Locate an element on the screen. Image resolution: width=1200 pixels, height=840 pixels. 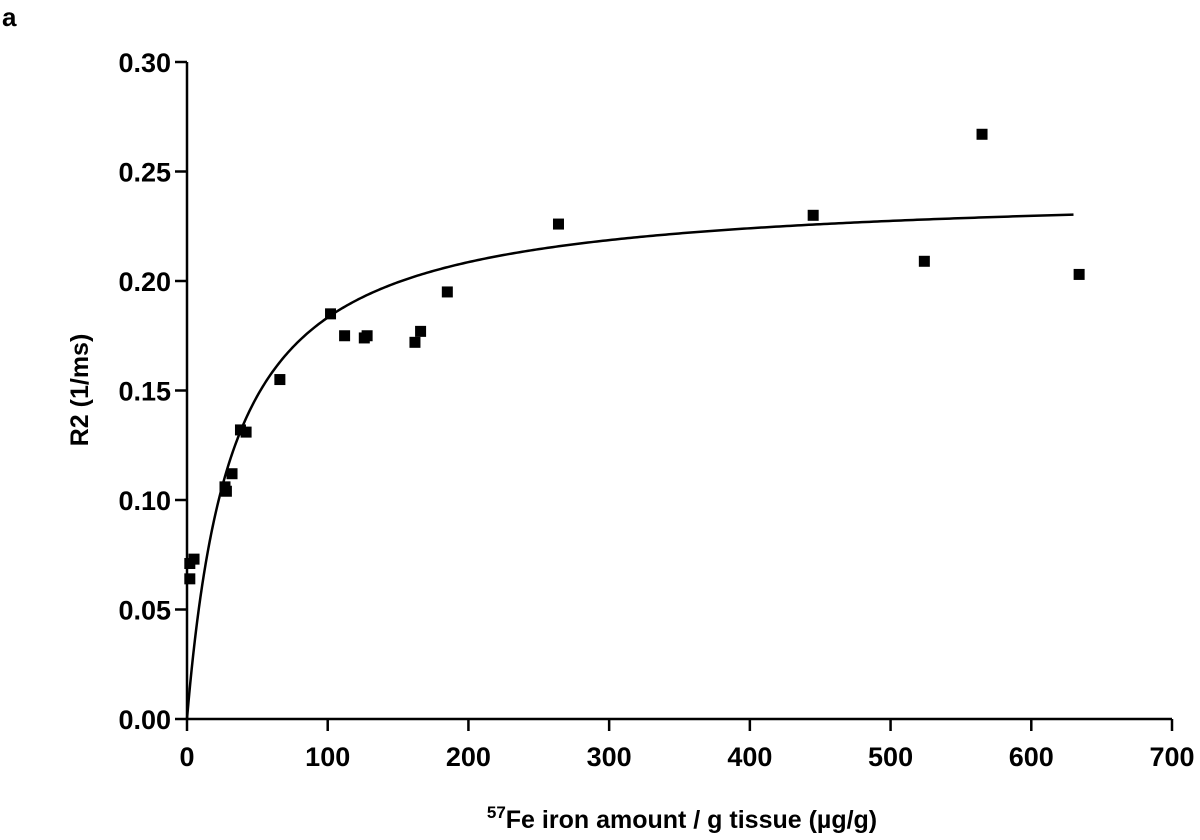
x-tick-label: 300 is located at coordinates (609, 757).